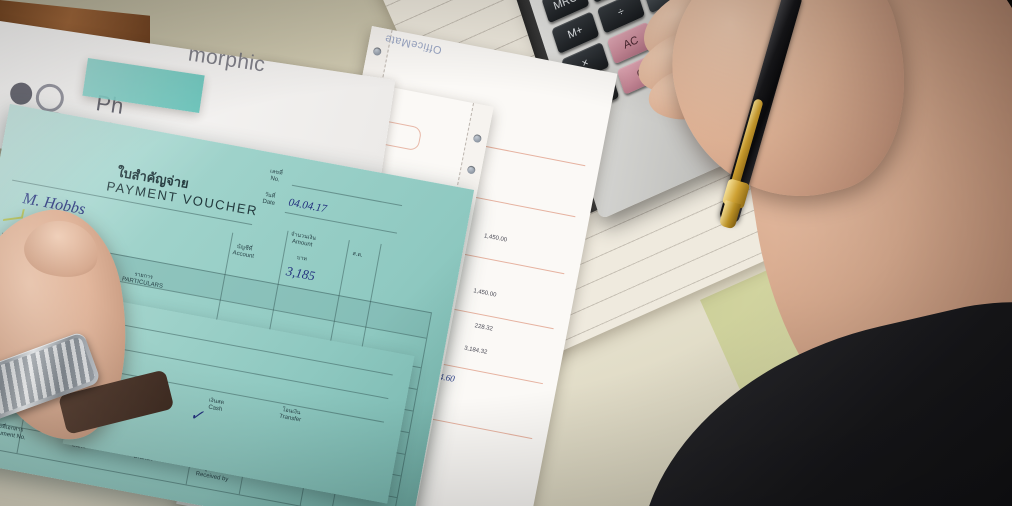 Image resolution: width=1012 pixels, height=506 pixels. Describe the element at coordinates (303, 240) in the screenshot. I see `voucher-col-amount: จำนวนเงิน Amount` at that location.